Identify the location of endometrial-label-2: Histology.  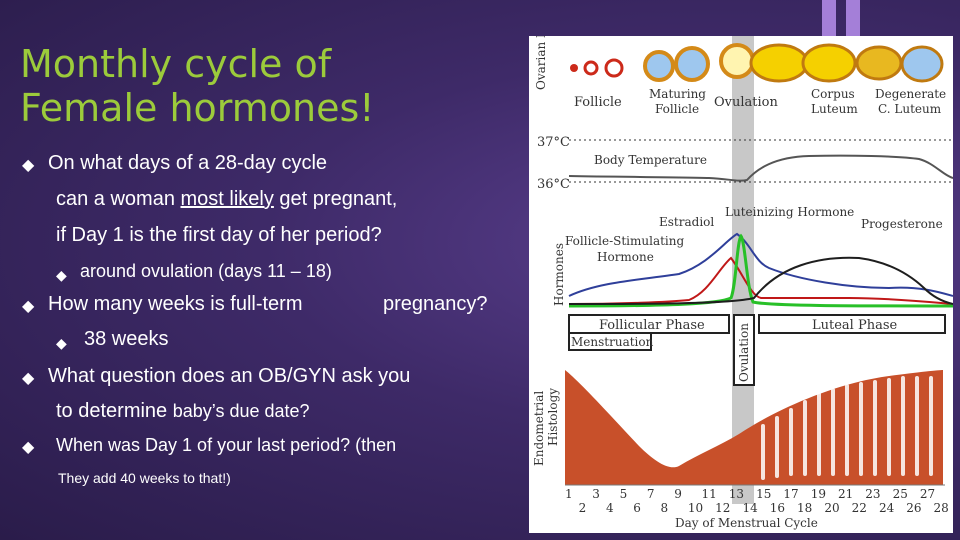
(553, 417).